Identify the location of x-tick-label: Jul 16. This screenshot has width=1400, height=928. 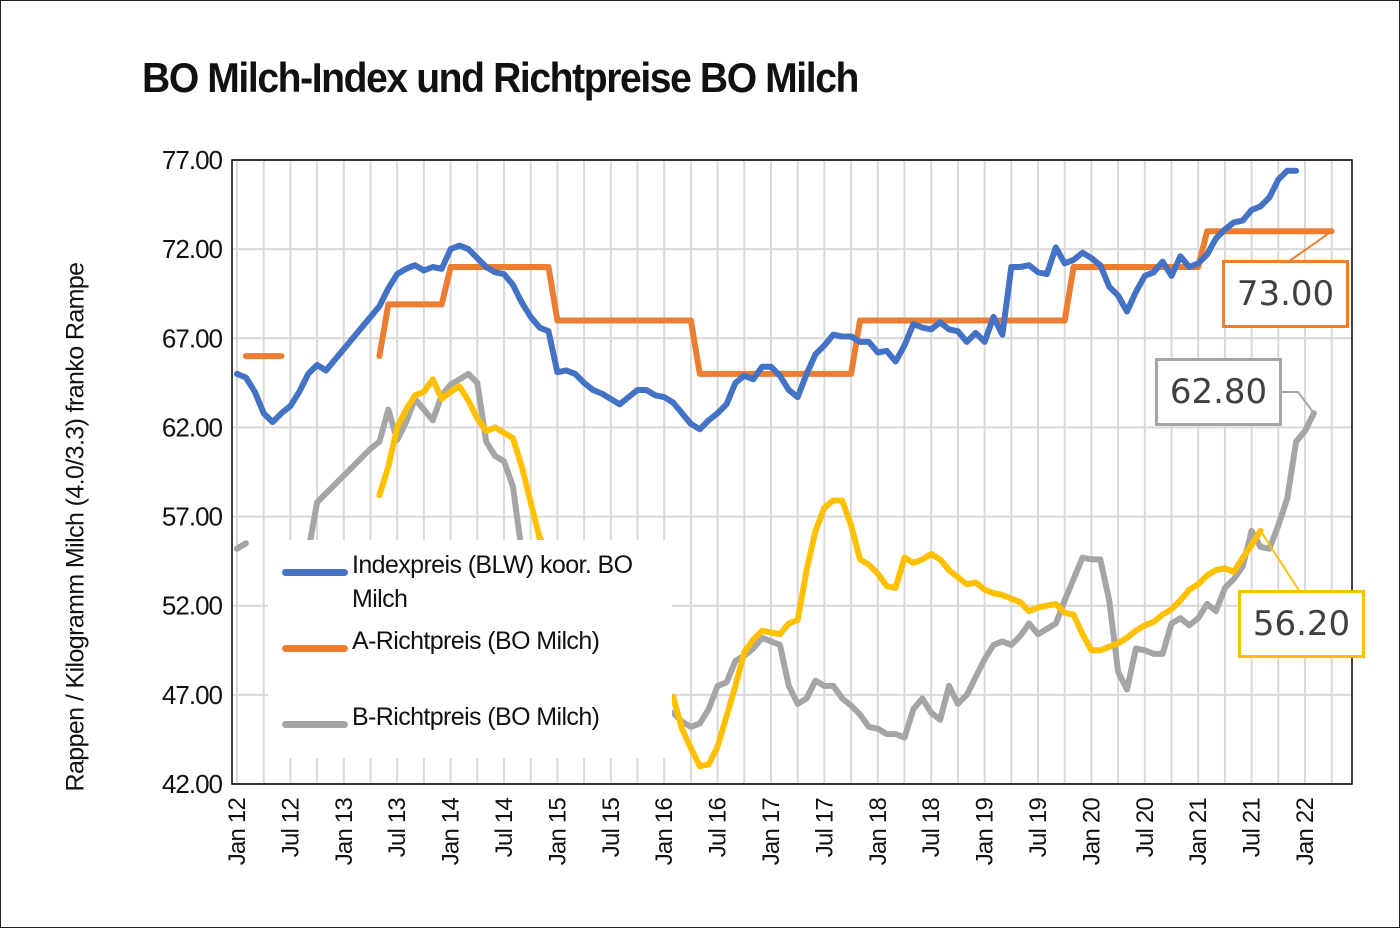
(718, 828).